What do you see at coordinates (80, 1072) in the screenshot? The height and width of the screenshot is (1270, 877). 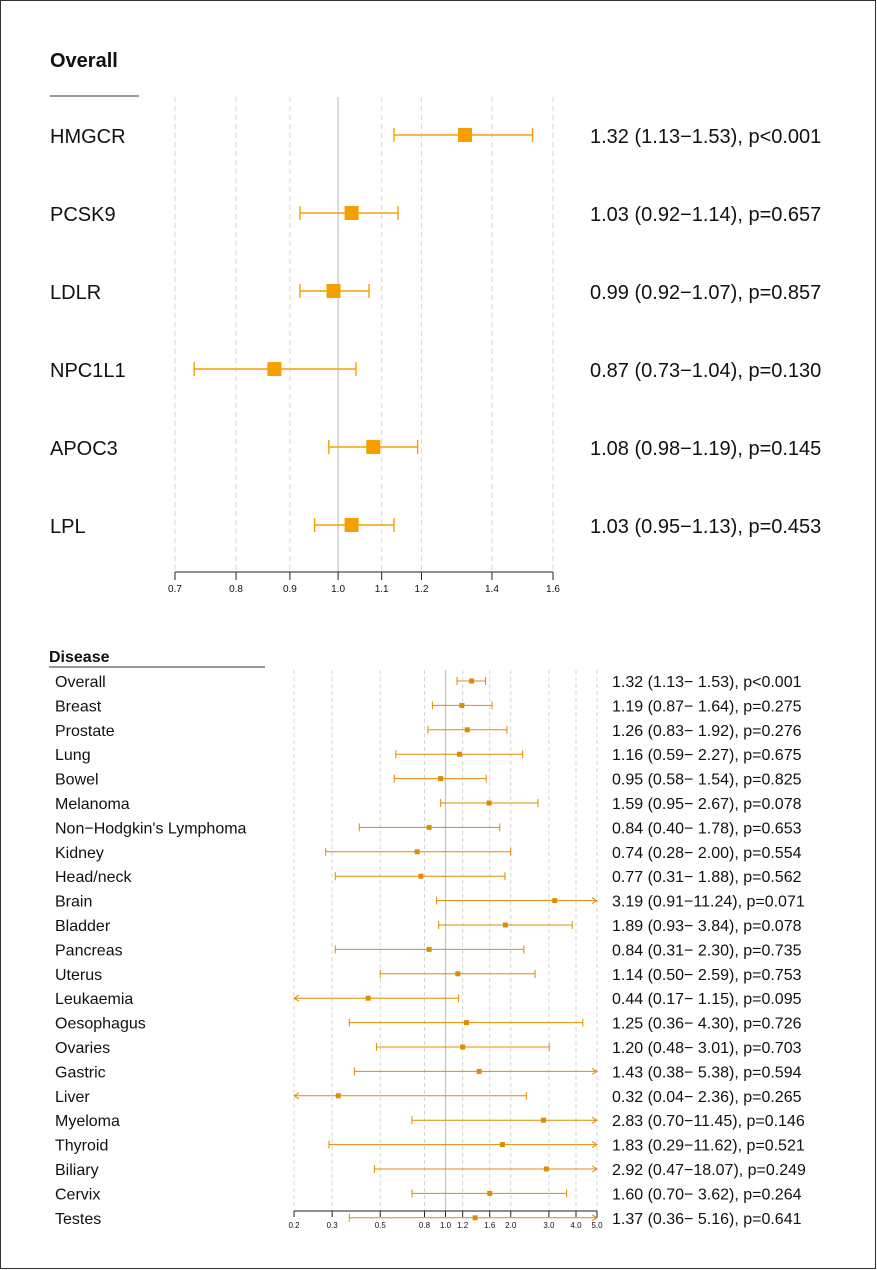 I see `row-label: Gastric` at bounding box center [80, 1072].